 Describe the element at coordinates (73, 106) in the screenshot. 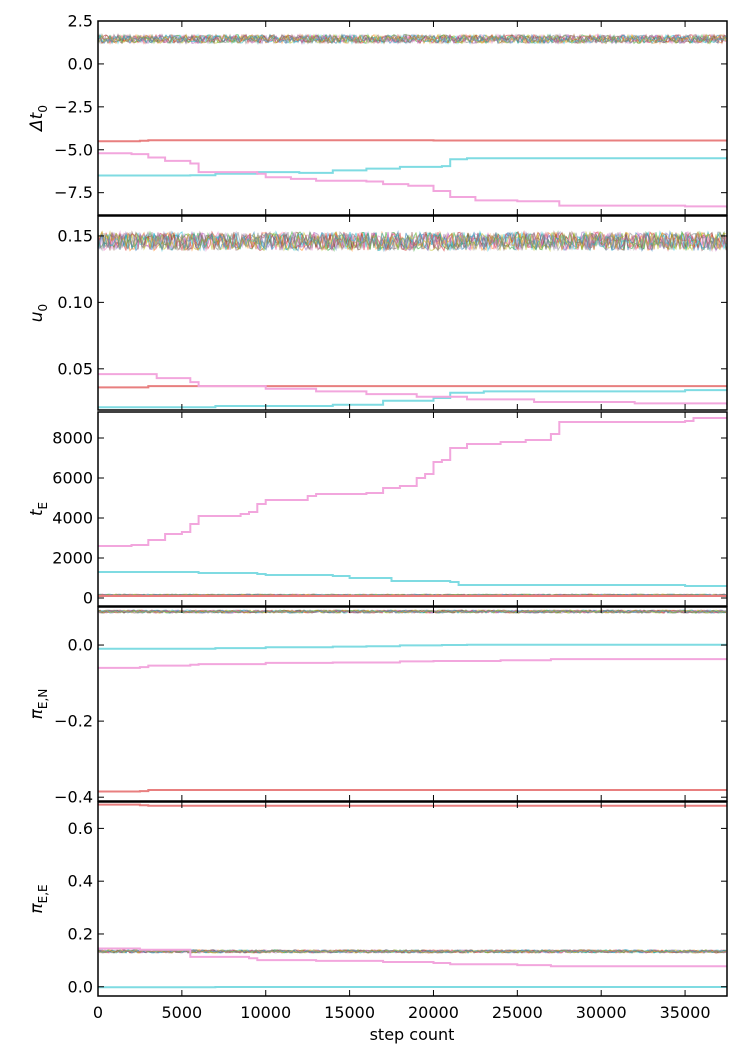

I see `y-tick-label: −2.5` at that location.